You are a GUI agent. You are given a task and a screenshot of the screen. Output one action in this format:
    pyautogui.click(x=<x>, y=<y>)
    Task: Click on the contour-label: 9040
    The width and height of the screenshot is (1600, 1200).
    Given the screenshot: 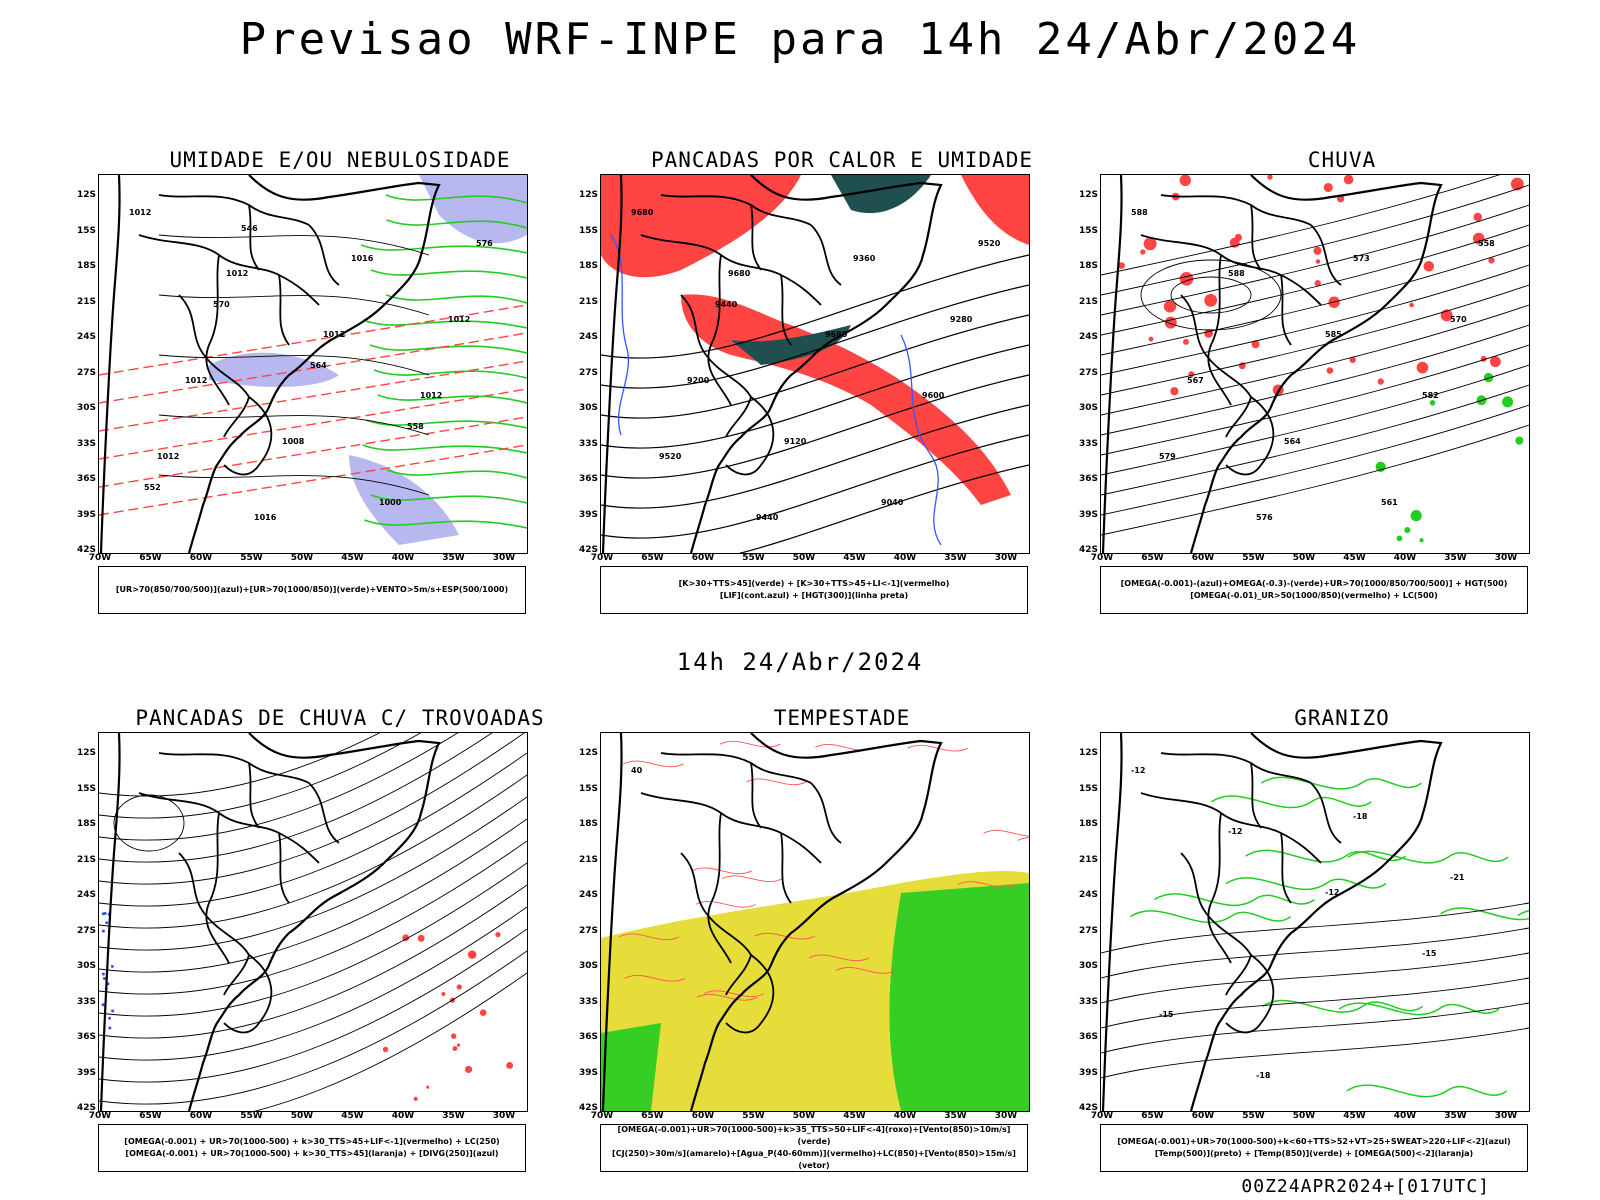 What is the action you would take?
    pyautogui.click(x=892, y=502)
    